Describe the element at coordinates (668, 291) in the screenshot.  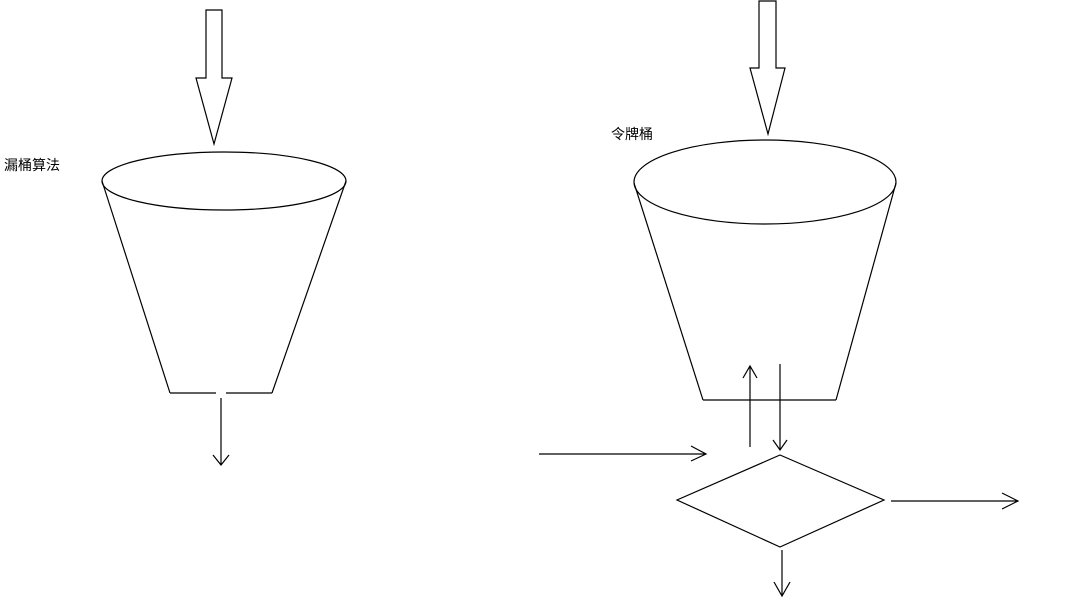
I see `token-bucket-left-side` at that location.